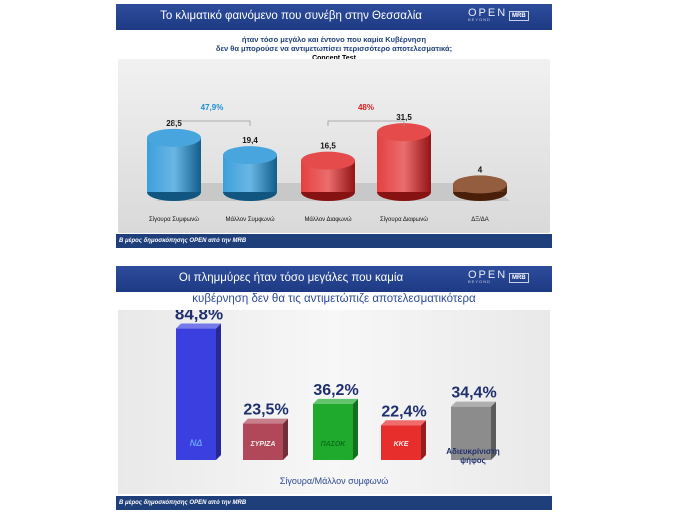 The width and height of the screenshot is (679, 516). I want to click on chart2-value-label: 23,5%, so click(265, 410).